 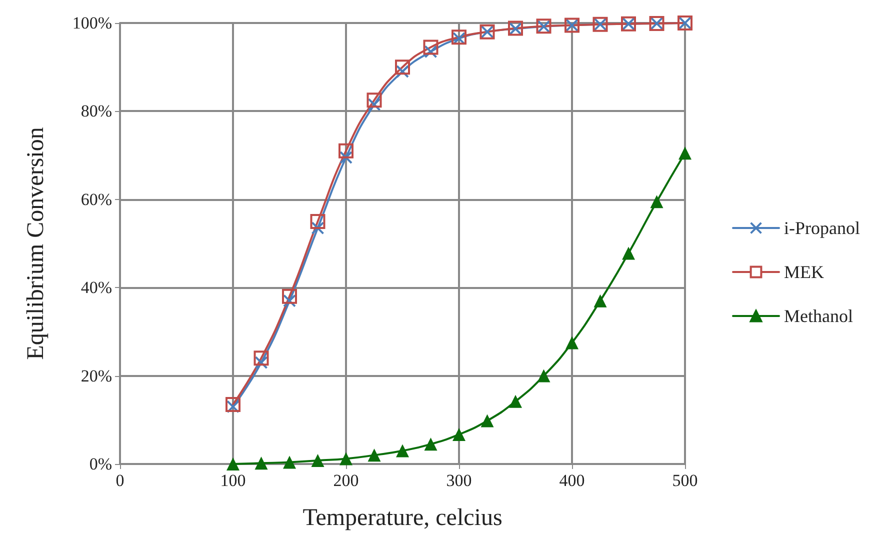 What do you see at coordinates (819, 316) in the screenshot?
I see `legend-label: Methanol` at bounding box center [819, 316].